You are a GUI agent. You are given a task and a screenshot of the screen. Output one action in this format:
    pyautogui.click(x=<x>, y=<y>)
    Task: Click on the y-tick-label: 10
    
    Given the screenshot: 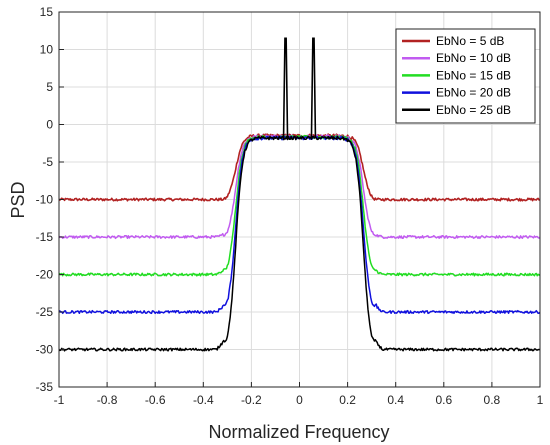 What is the action you would take?
    pyautogui.click(x=47, y=50)
    